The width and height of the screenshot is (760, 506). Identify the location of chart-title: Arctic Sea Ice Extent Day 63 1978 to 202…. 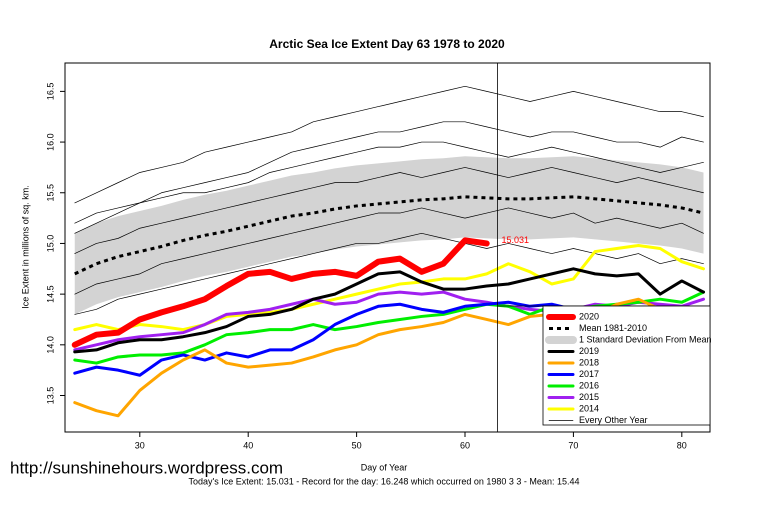
(387, 44).